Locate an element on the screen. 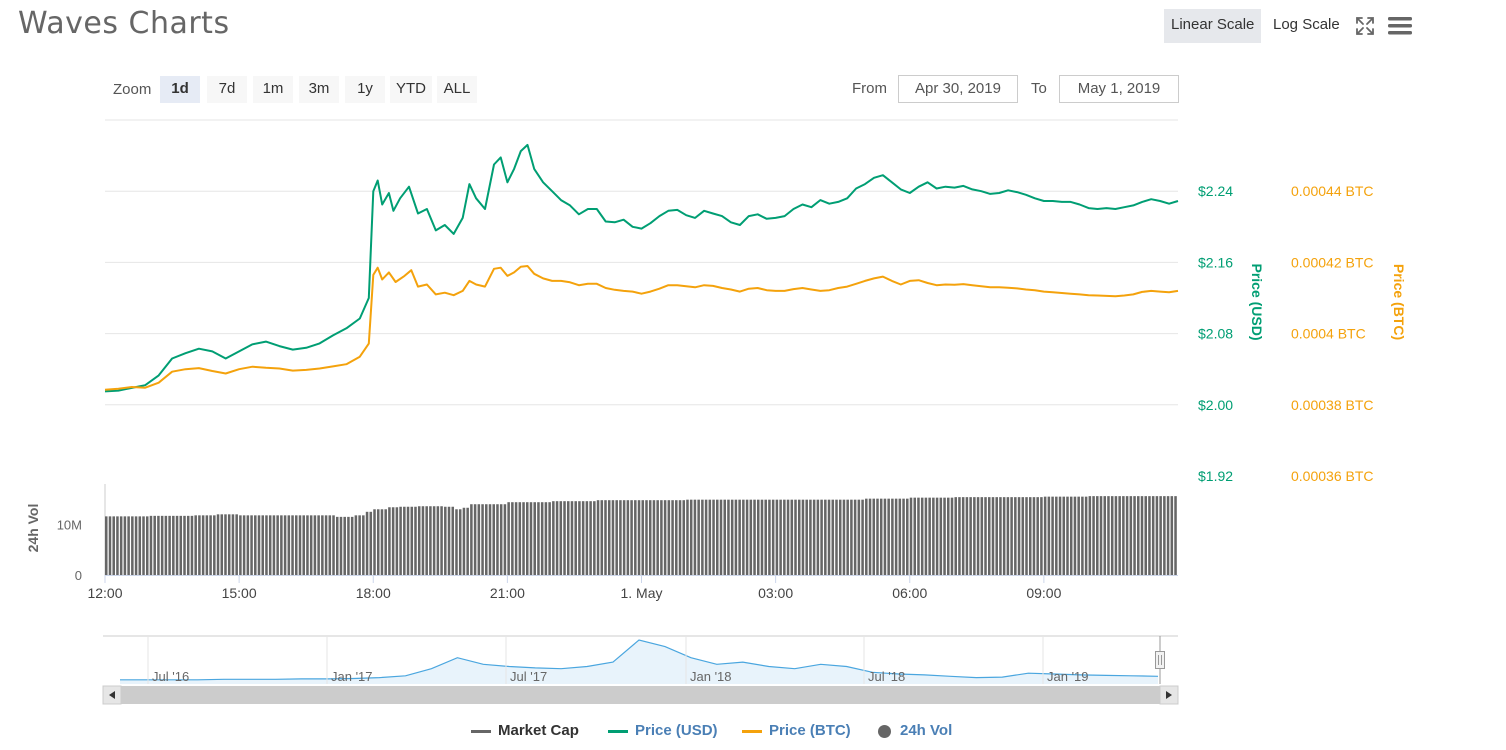  btc-tick-label: 0.00042 BTC is located at coordinates (1332, 262).